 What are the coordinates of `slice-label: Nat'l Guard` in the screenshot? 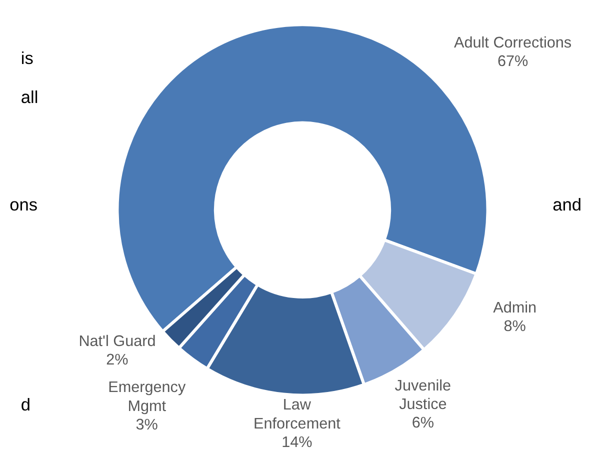 It's located at (117, 341).